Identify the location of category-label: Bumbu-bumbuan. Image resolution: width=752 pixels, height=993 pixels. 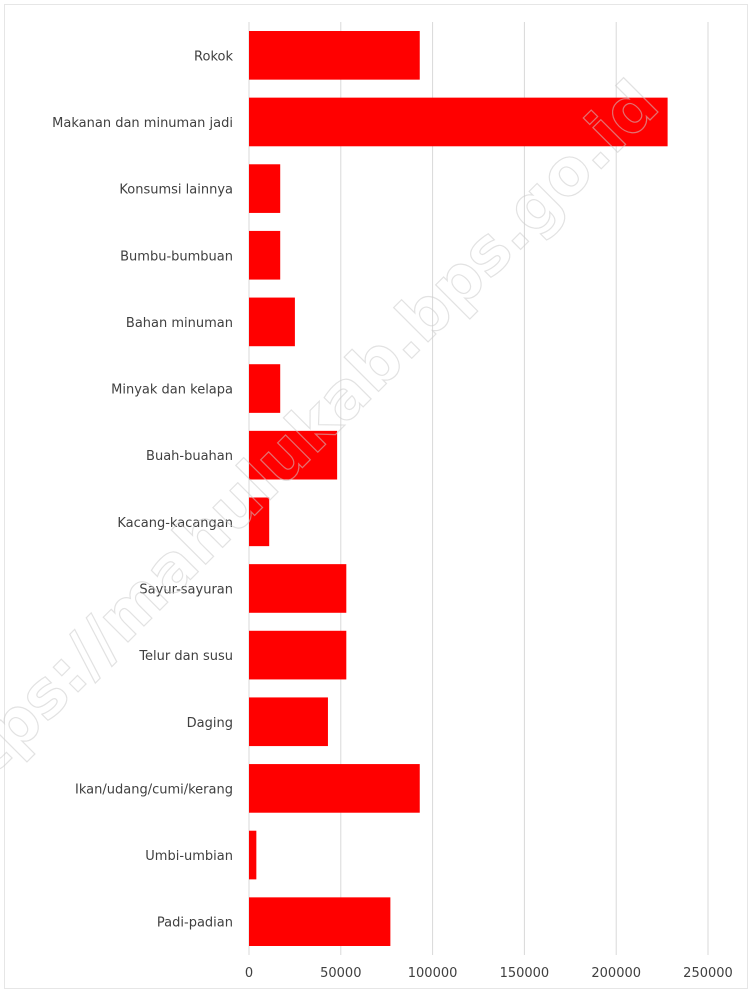
(176, 256).